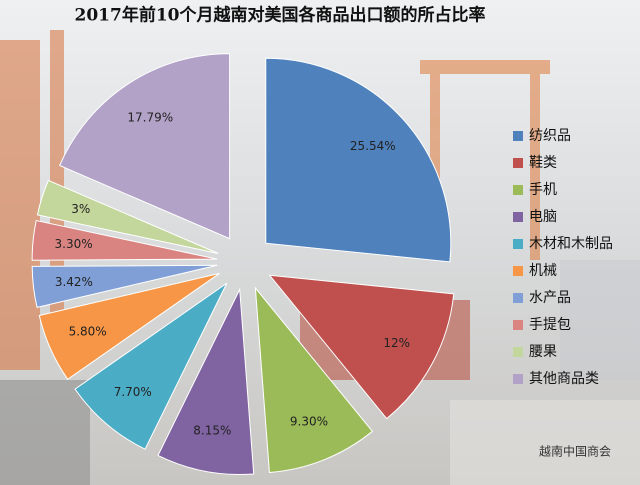 The height and width of the screenshot is (485, 640). I want to click on data-label: 3%, so click(80, 209).